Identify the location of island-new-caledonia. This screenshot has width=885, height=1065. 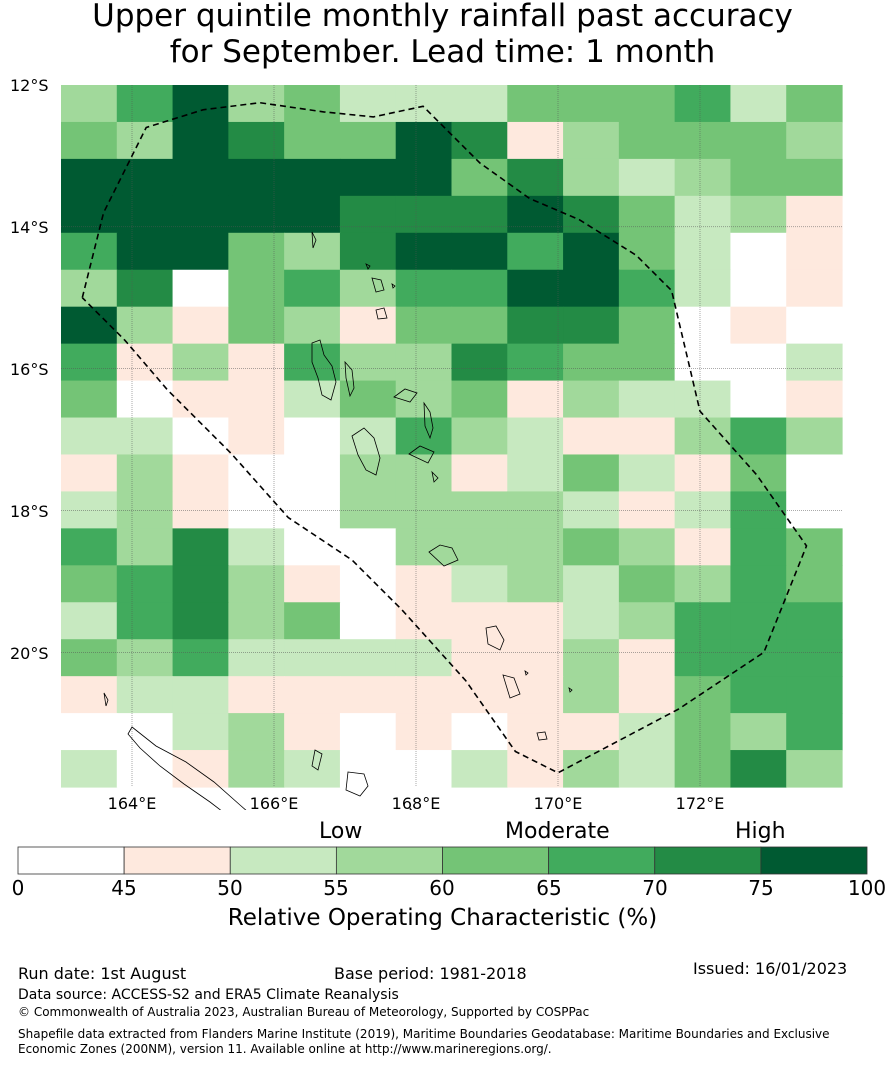
(187, 768).